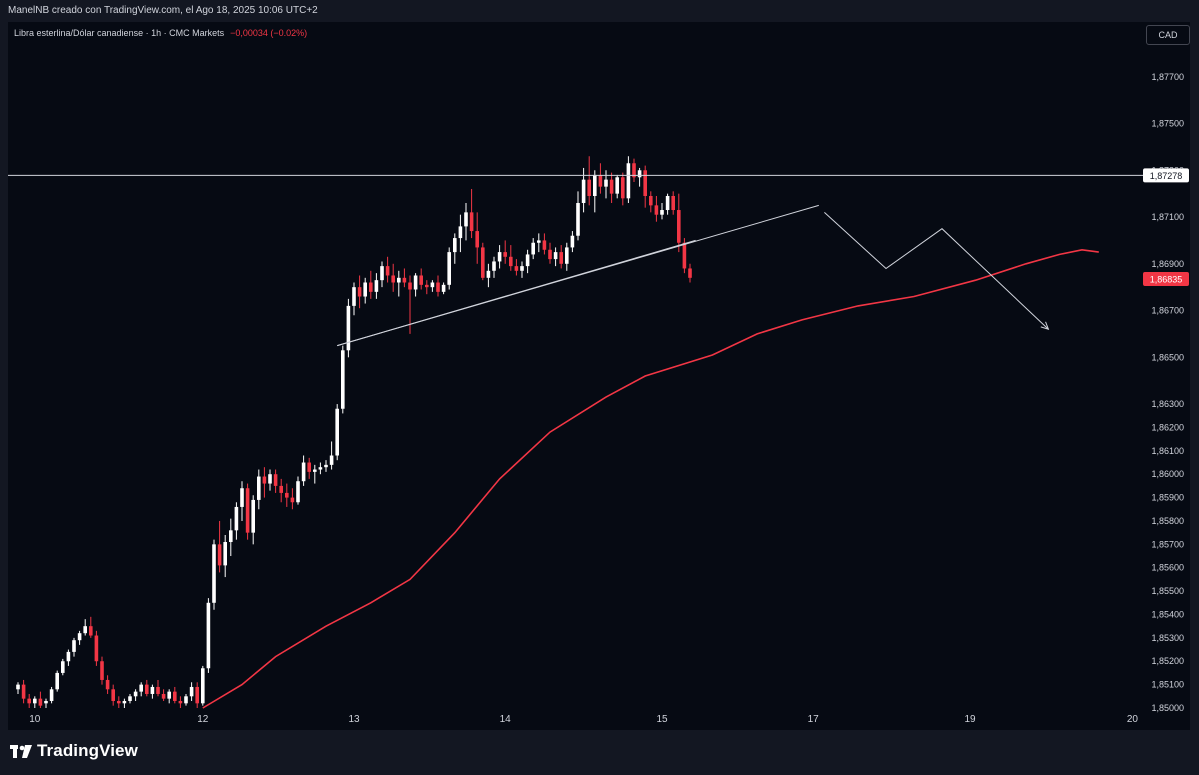 Image resolution: width=1199 pixels, height=775 pixels. I want to click on x-axis-tick-label: 10, so click(35, 719).